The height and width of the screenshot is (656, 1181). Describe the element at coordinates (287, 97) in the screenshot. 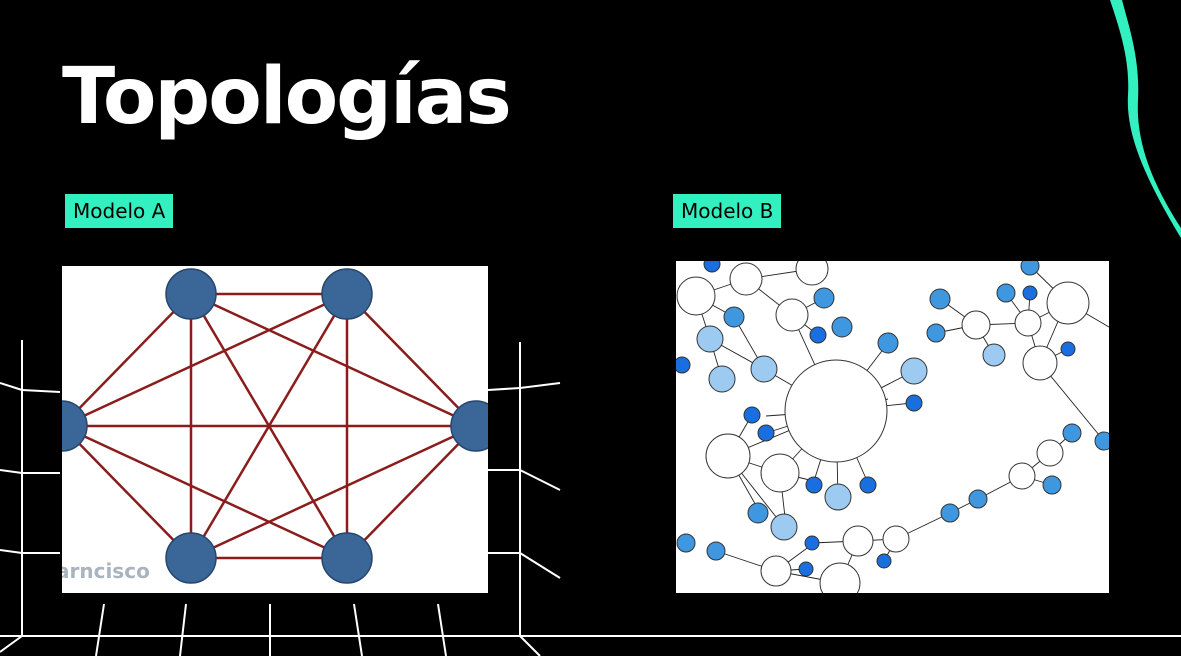

I see `slide-title: Topologías` at that location.